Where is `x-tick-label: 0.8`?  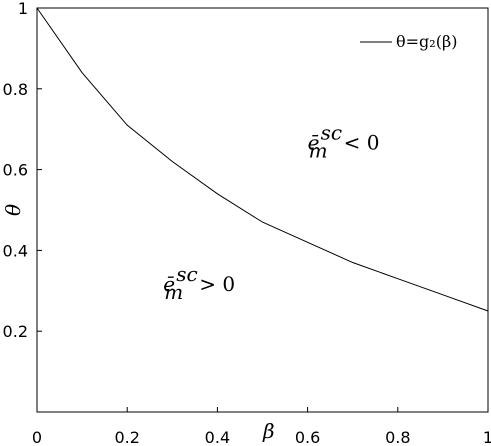
x-tick-label: 0.8 is located at coordinates (397, 437).